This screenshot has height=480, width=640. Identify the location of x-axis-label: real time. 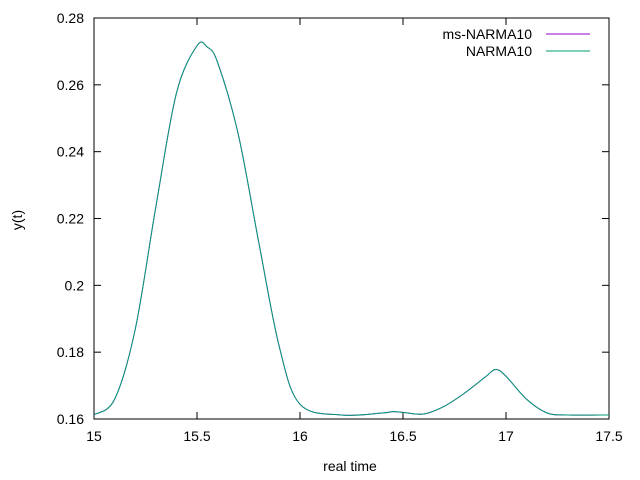
(350, 466).